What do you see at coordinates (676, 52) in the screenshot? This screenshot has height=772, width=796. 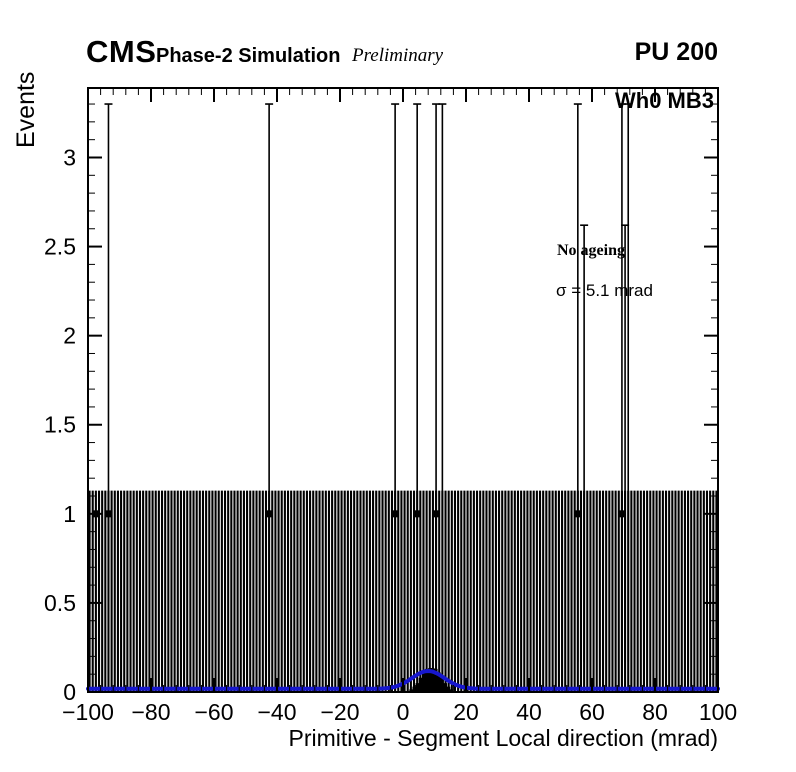 I see `pileup-label: PU 200` at bounding box center [676, 52].